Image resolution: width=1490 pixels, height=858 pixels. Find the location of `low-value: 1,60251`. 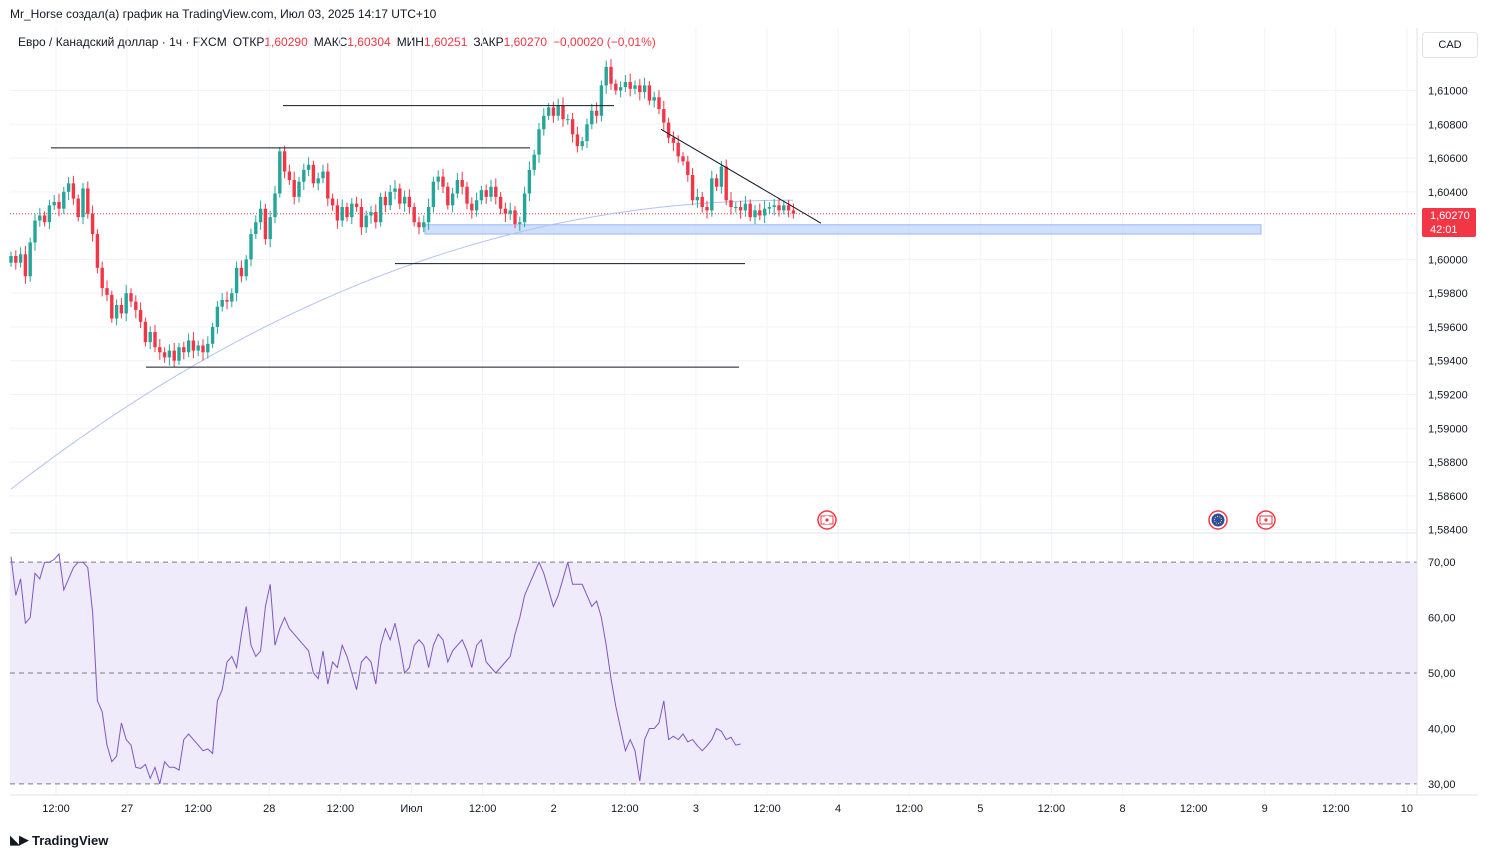

low-value: 1,60251 is located at coordinates (445, 42).